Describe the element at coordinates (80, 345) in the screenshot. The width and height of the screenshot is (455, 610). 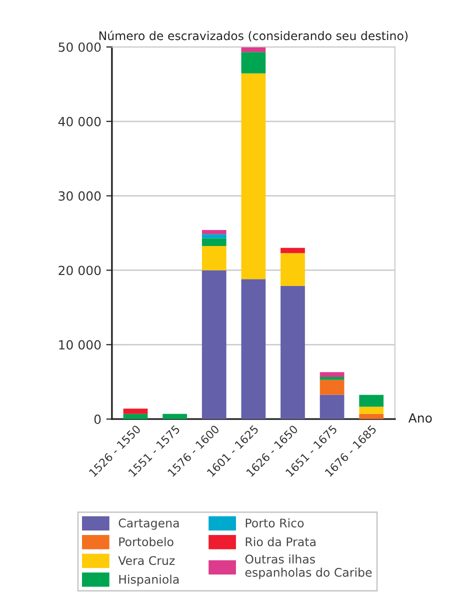
I see `y-tick-label: 10 000` at that location.